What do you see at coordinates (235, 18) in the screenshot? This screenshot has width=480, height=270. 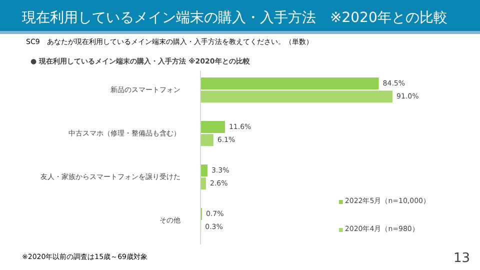 I see `chart-title: 現在利用しているメイン端末の購入・入手方法 ※2020年との比較` at bounding box center [235, 18].